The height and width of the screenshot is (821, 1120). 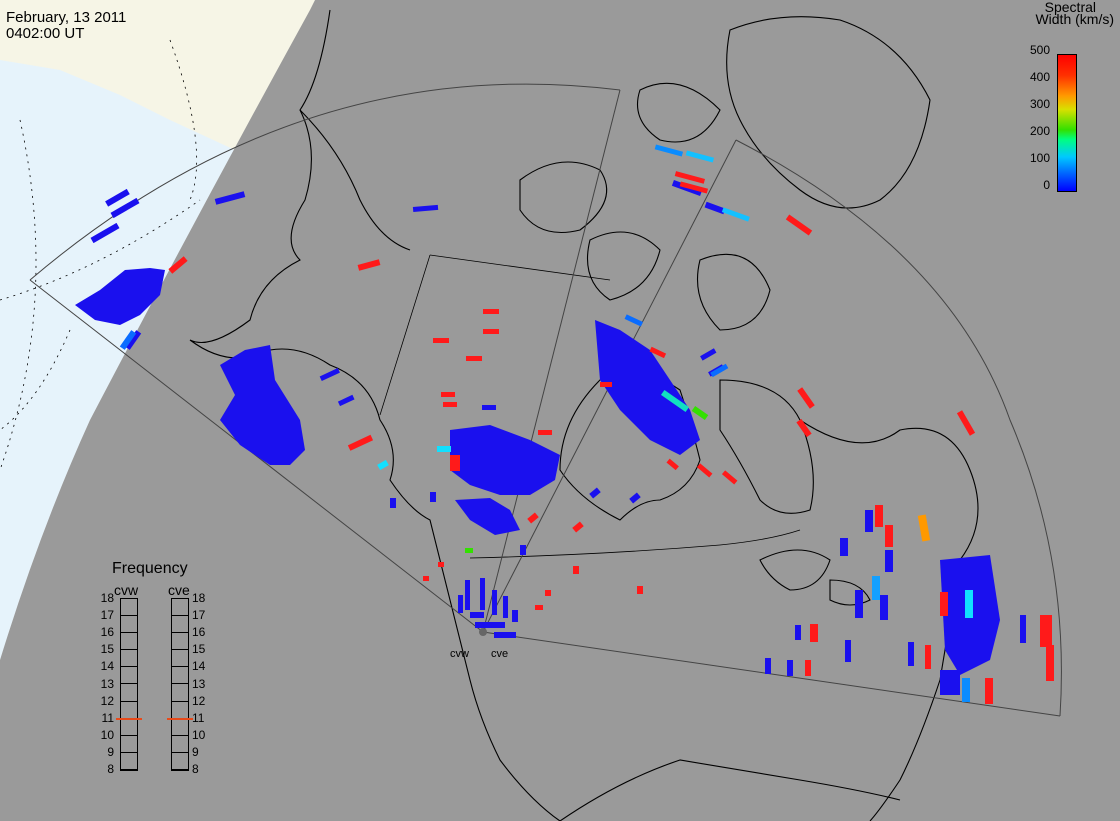 I want to click on frequency-tick-left: 12, so click(x=107, y=700).